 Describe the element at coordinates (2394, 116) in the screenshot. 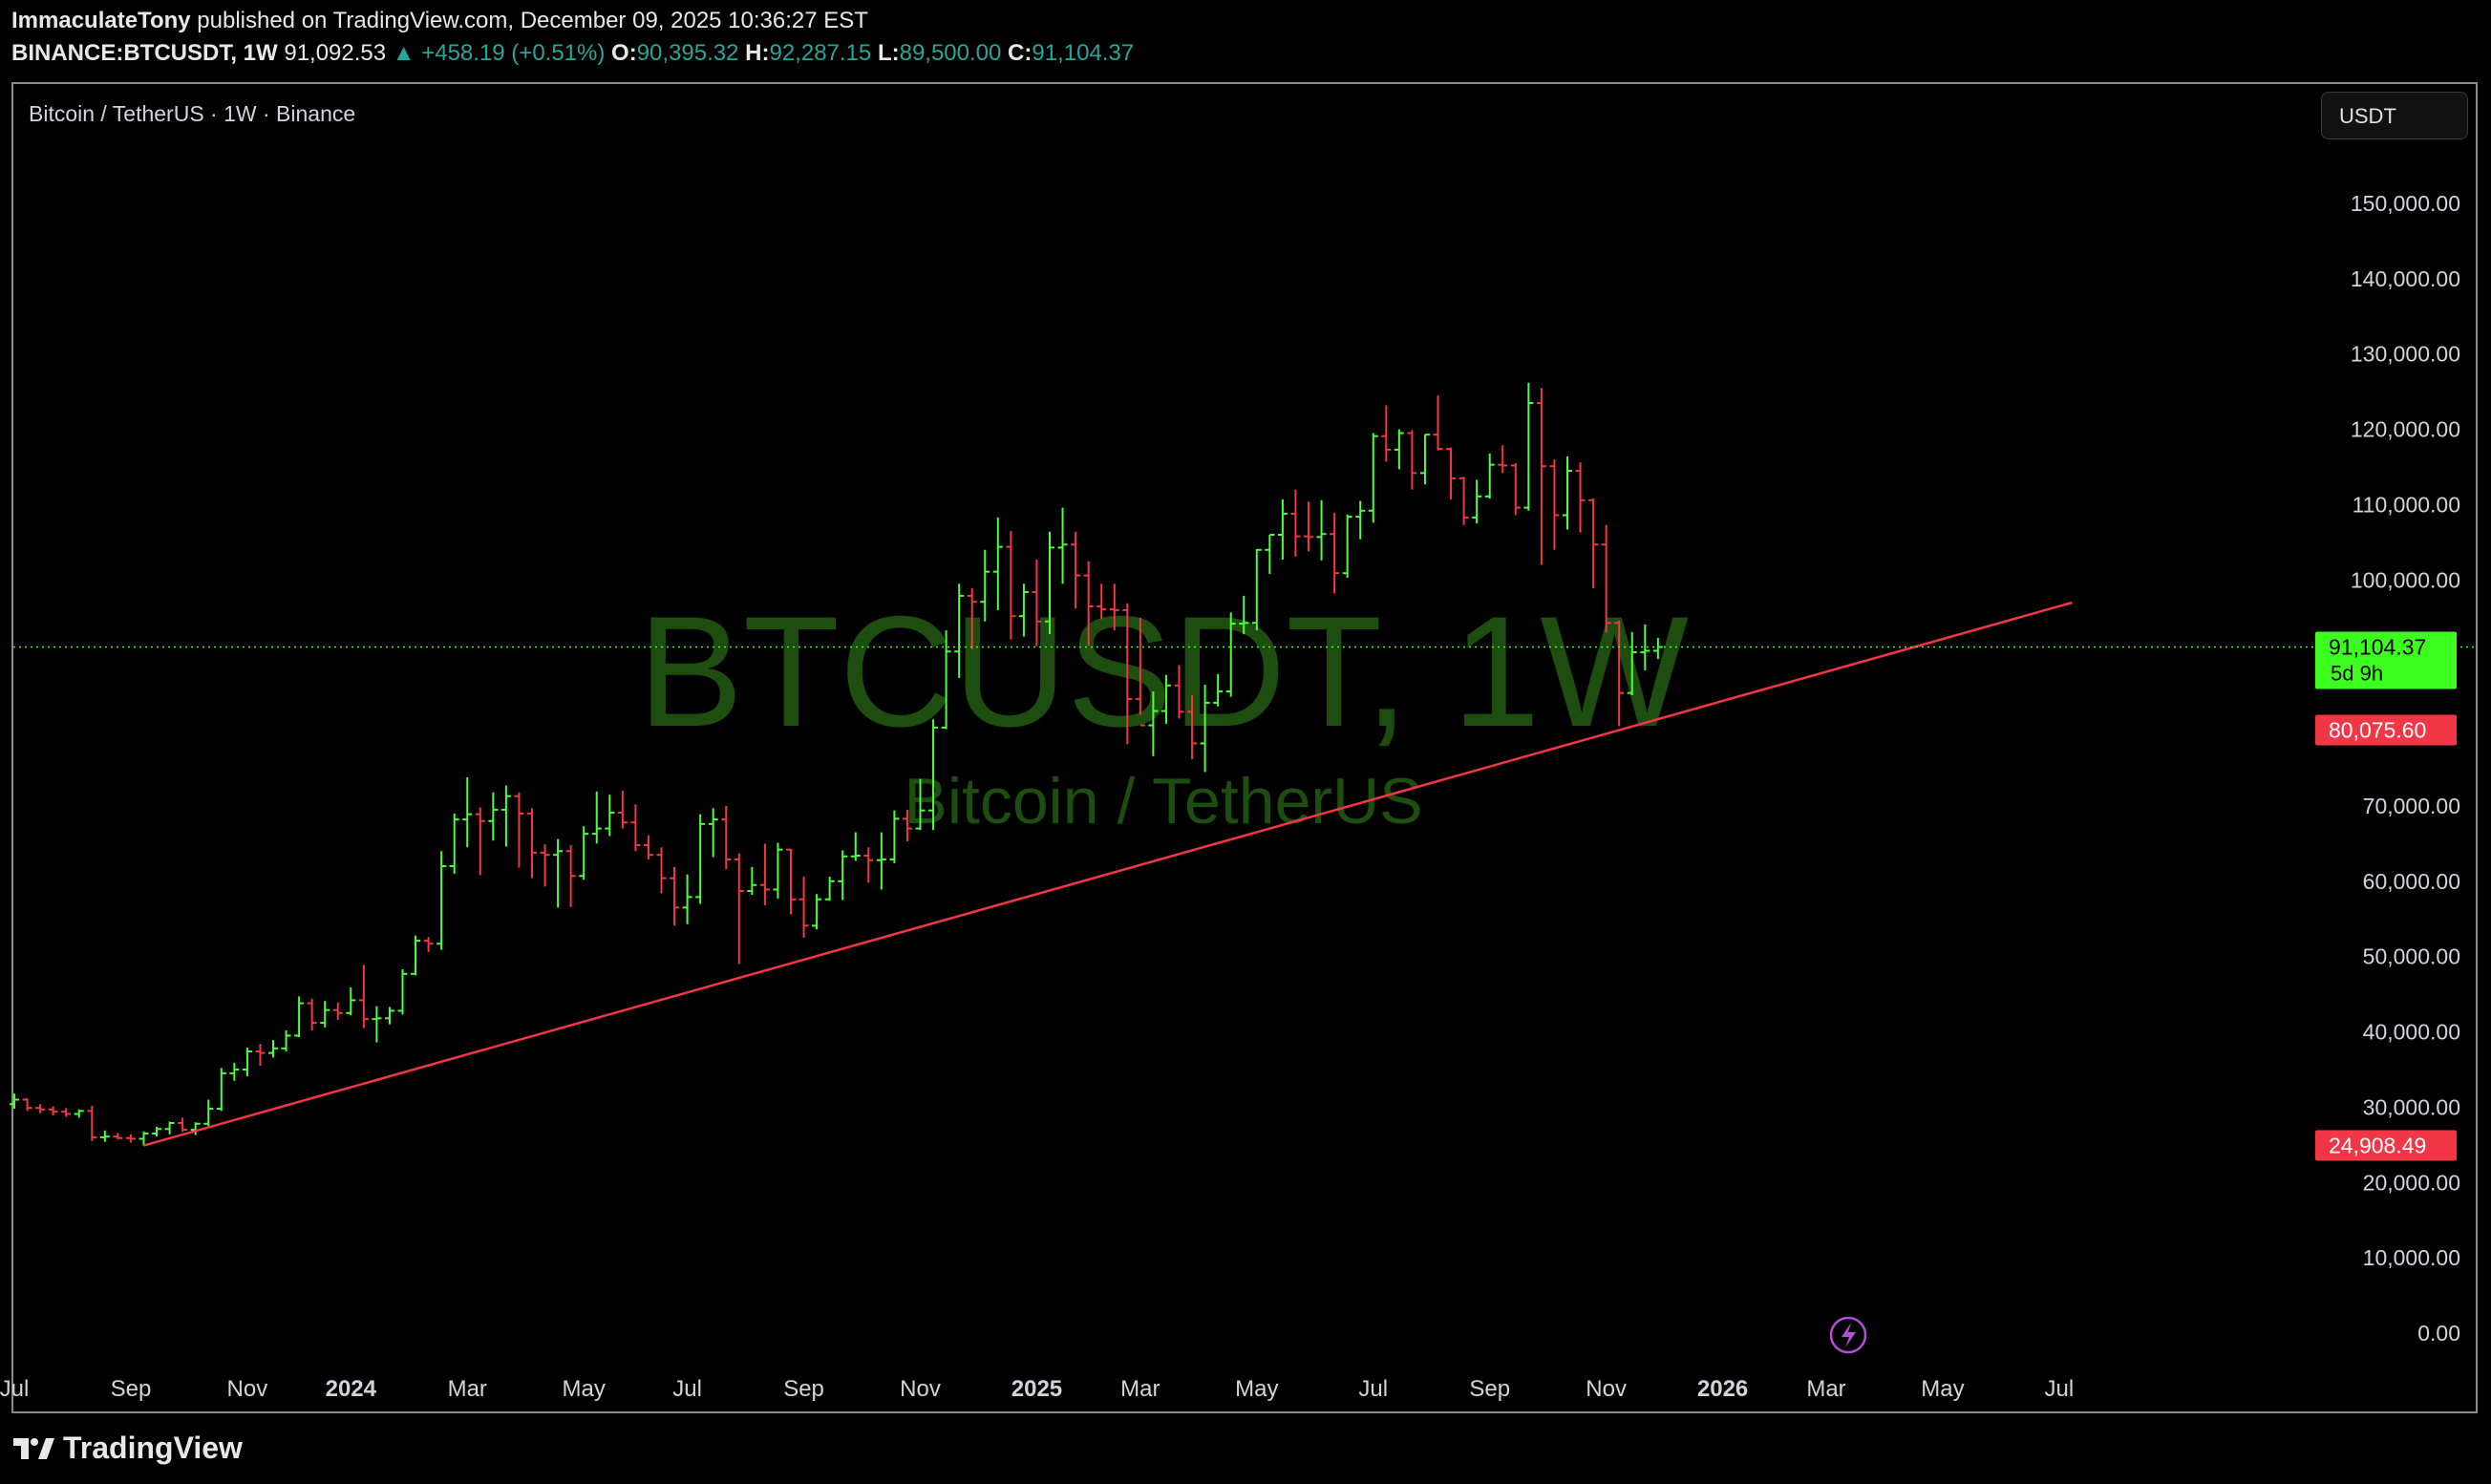

I see `currency-button: USDT` at that location.